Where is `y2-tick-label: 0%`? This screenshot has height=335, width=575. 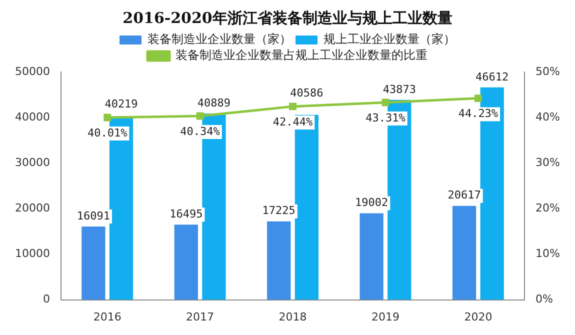
y2-tick-label: 0% is located at coordinates (545, 299).